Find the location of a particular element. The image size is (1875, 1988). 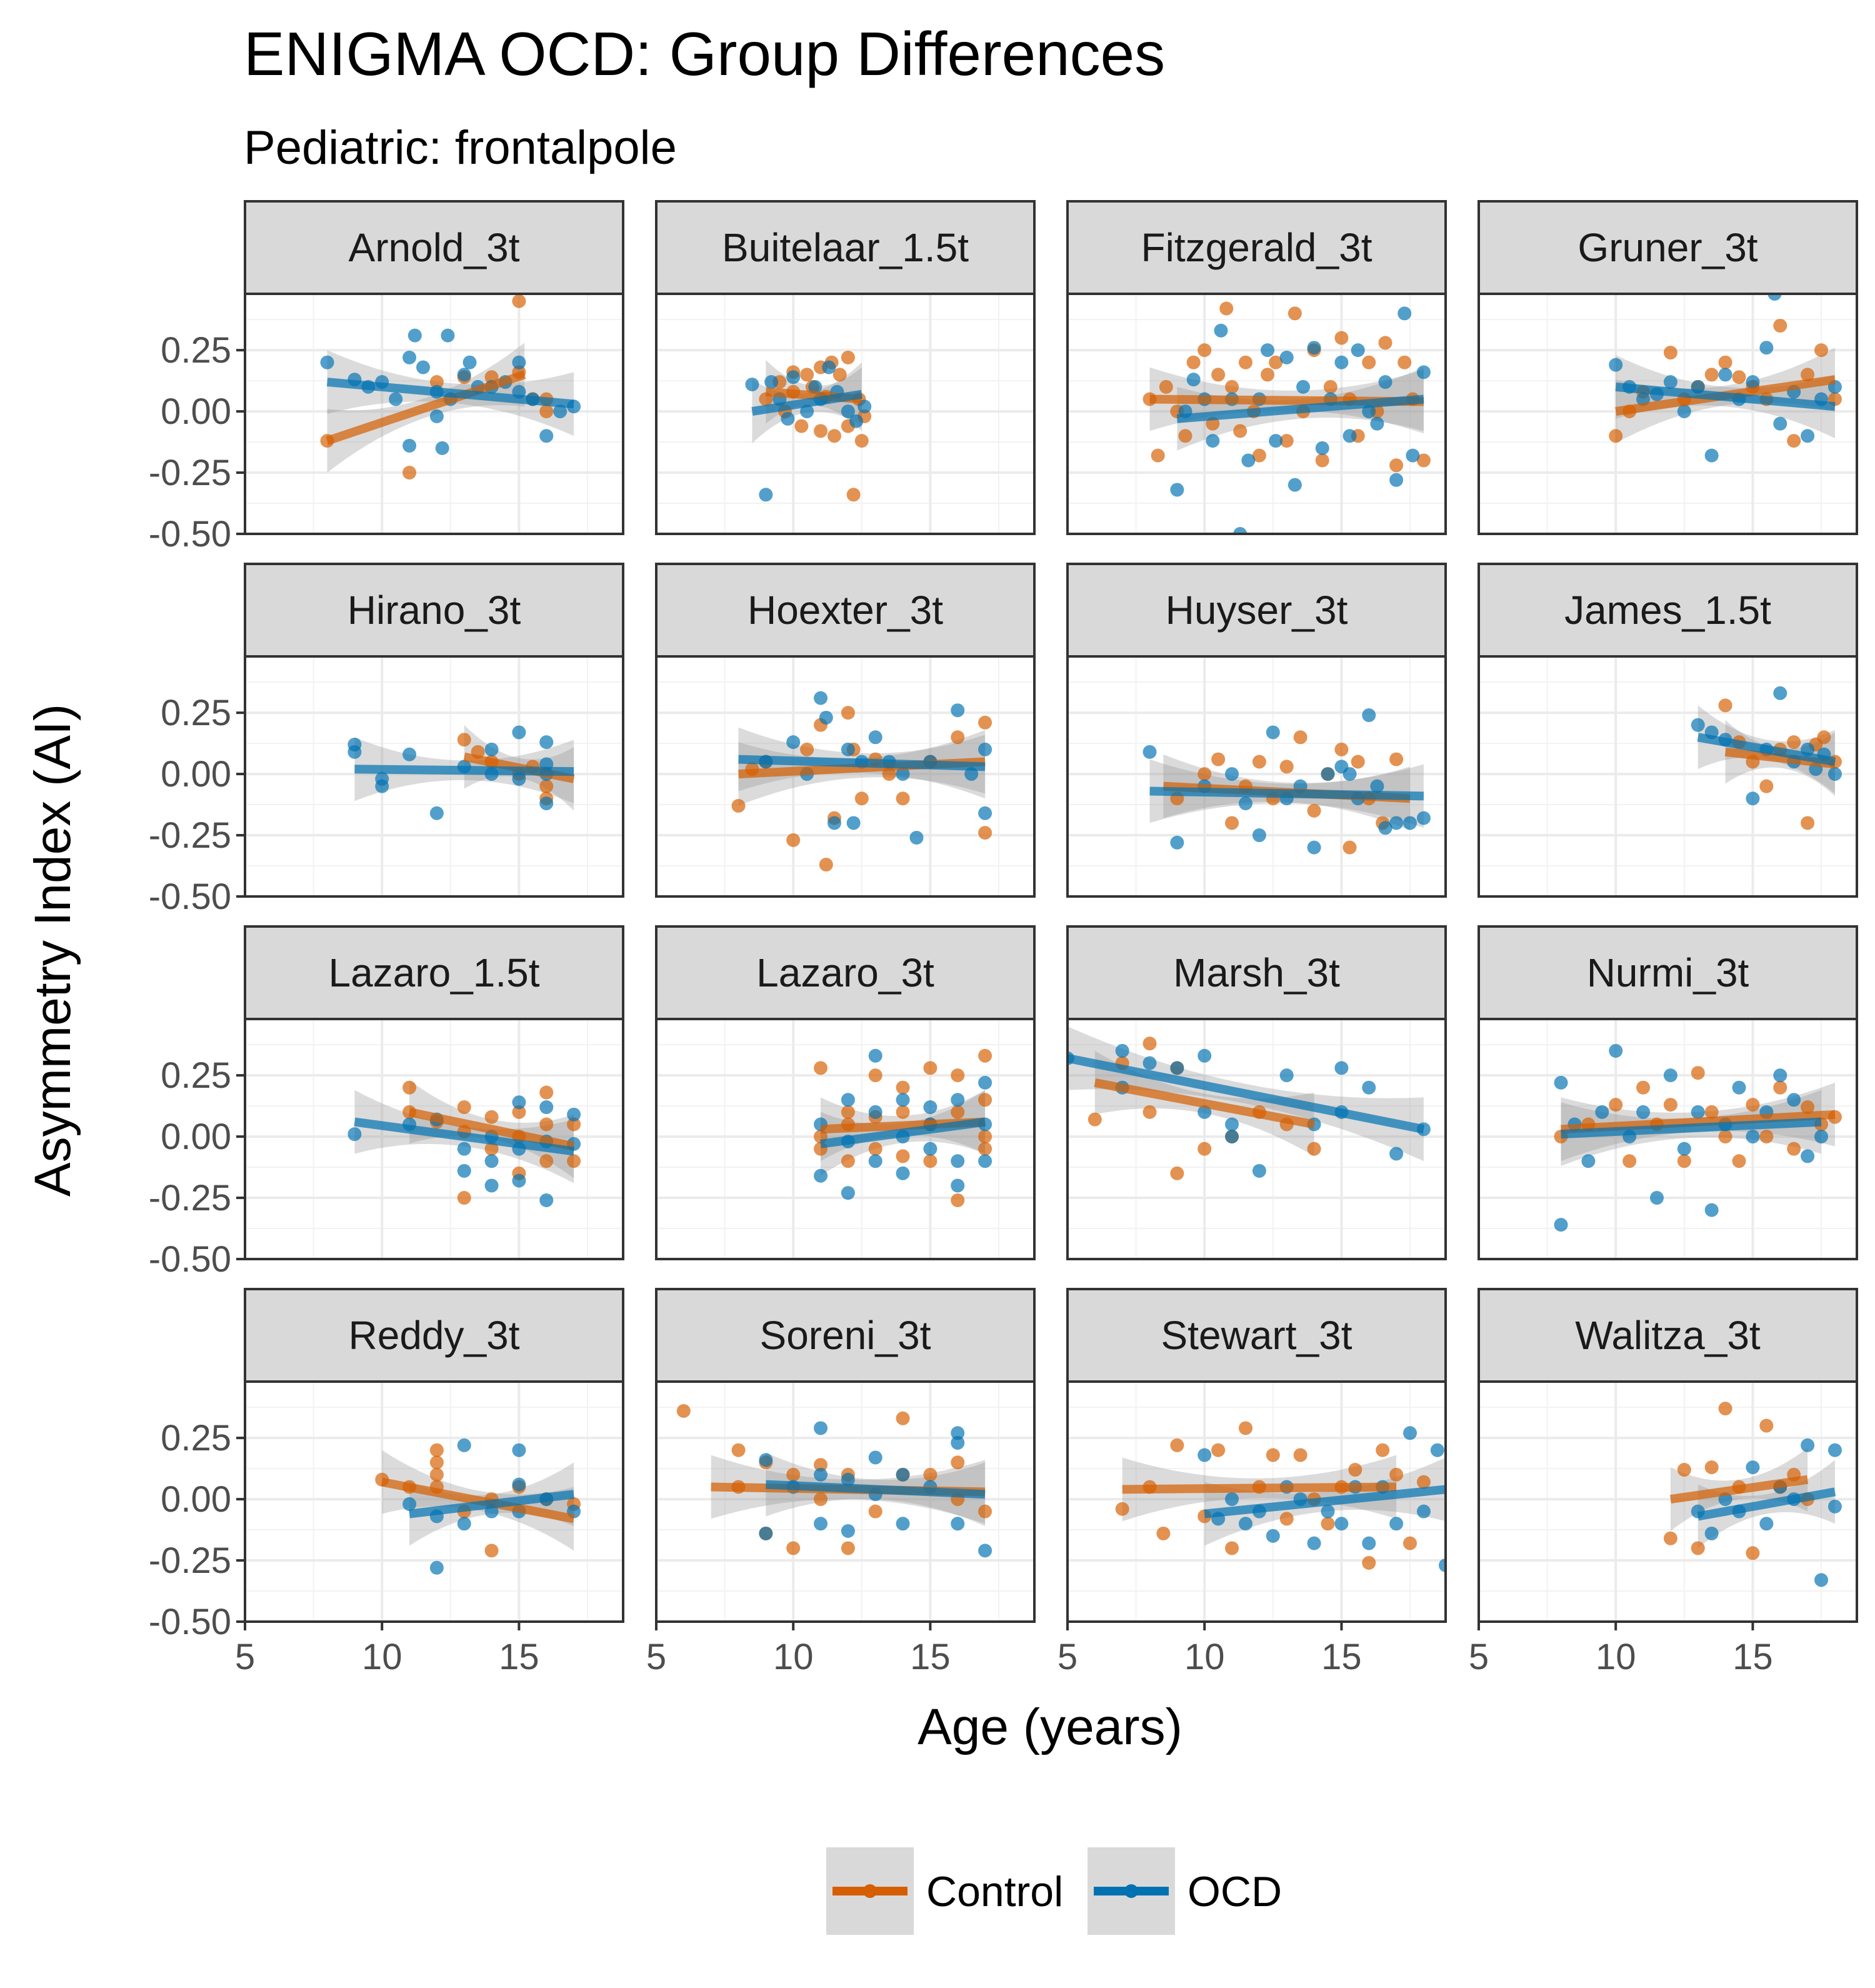

facet-stewart-3t: Stewart_3t 5 10 15 is located at coordinates (1252, 1482).